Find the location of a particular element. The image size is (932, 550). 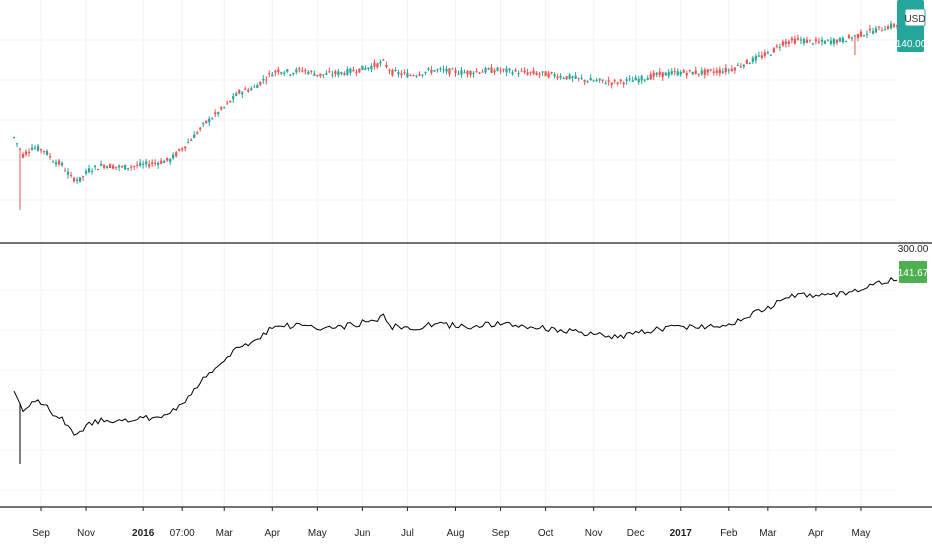

last-value-badge: 141.67 is located at coordinates (913, 272).